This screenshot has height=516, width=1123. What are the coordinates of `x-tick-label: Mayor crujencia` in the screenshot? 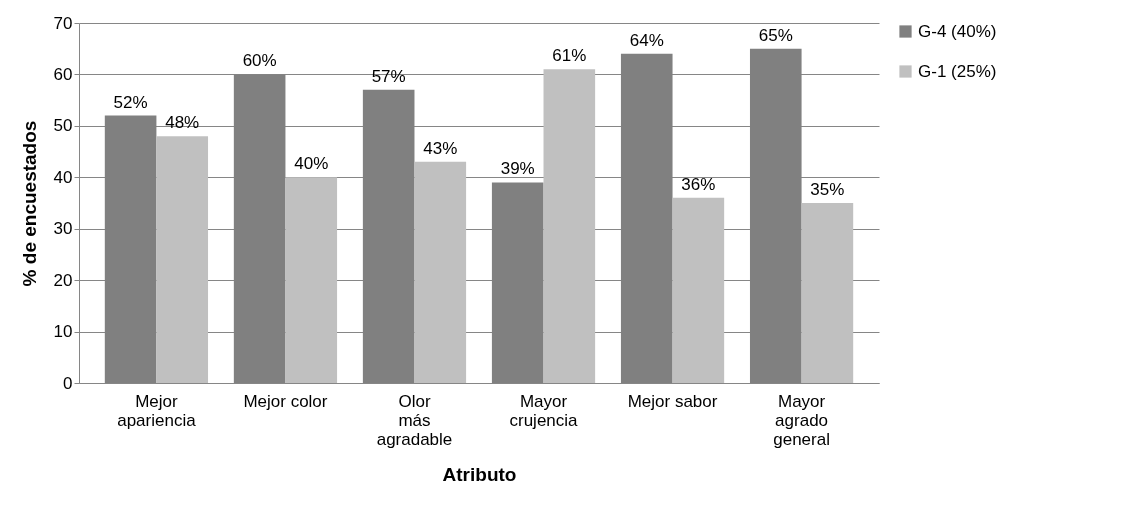 It's located at (544, 410).